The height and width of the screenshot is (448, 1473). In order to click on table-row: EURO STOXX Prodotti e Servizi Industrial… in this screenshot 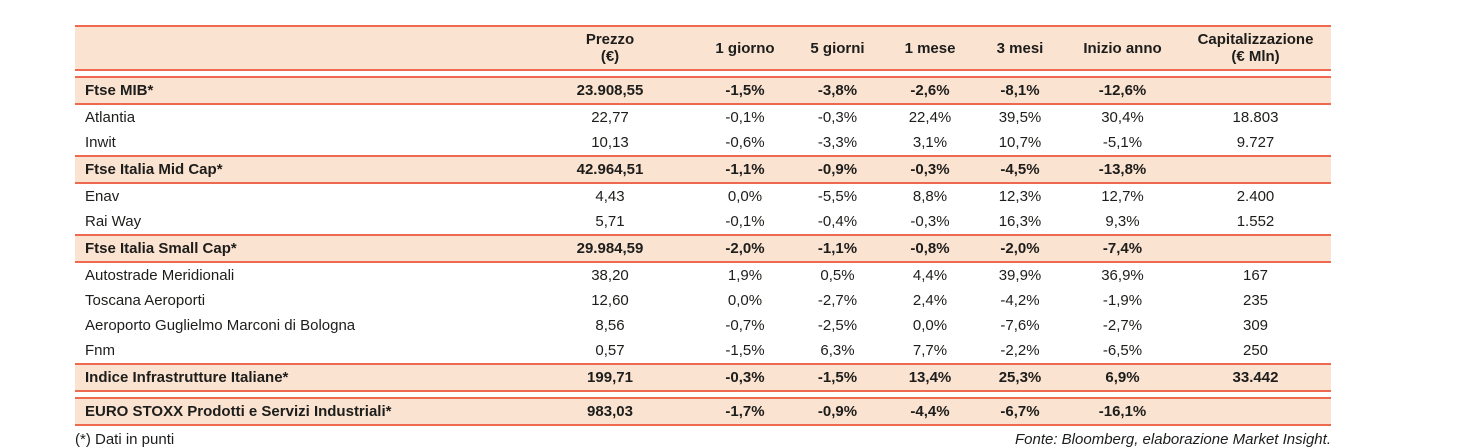, I will do `click(703, 411)`.